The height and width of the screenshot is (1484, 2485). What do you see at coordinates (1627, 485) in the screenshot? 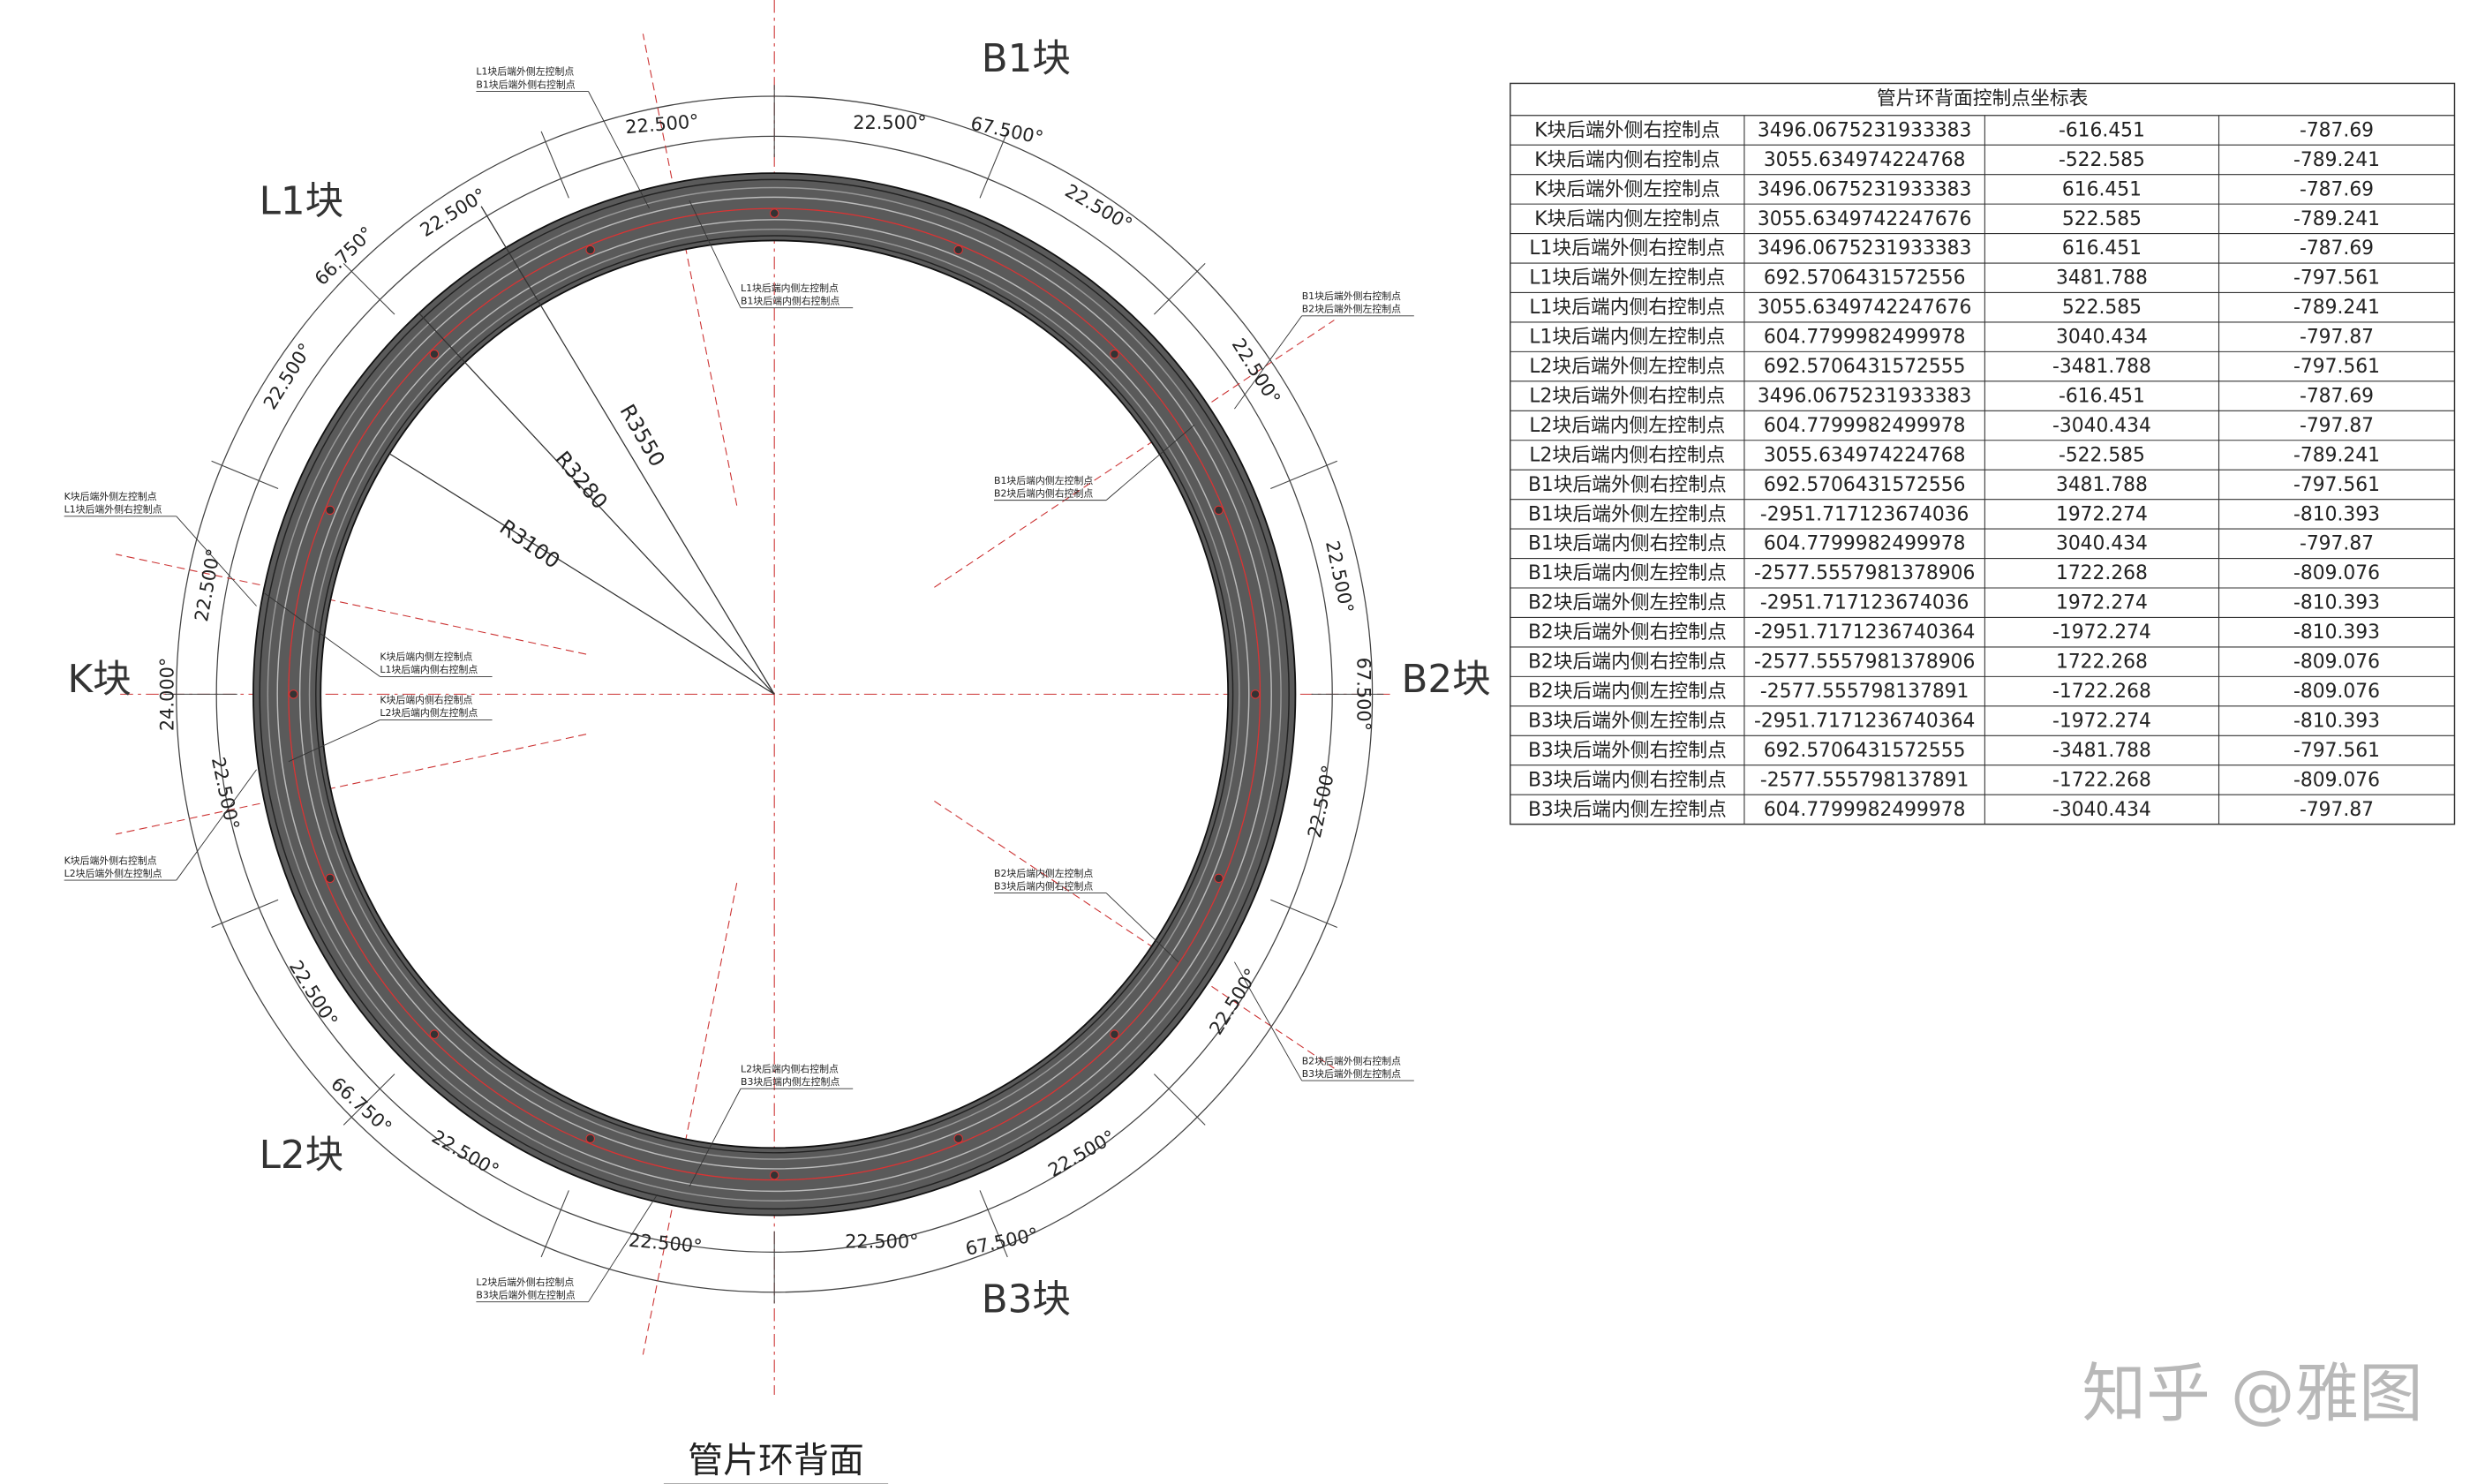
I see `table-cell: B1块后端外侧右控制点` at bounding box center [1627, 485].